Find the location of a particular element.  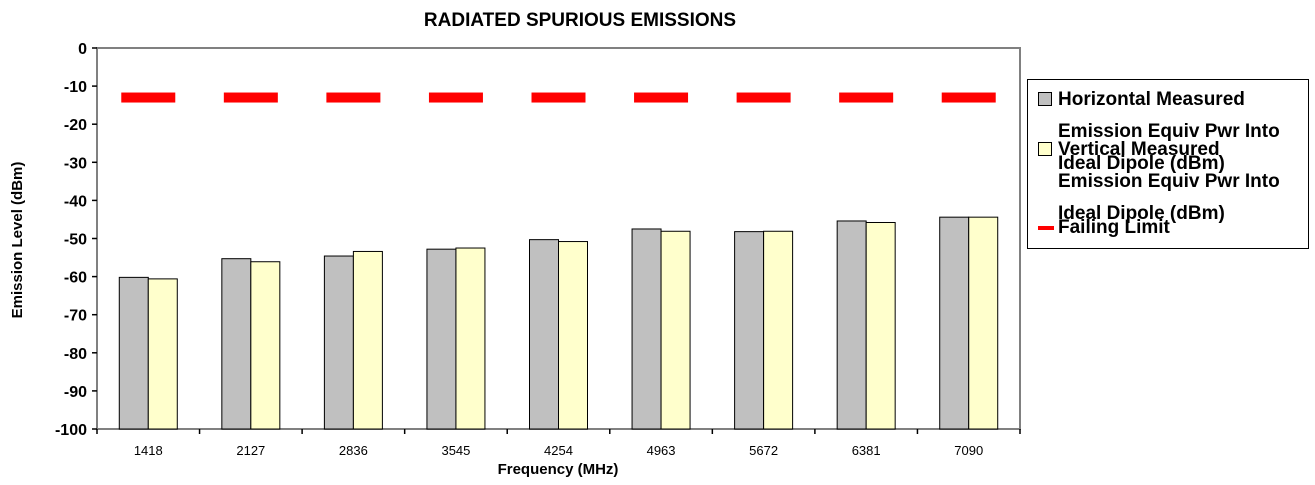

y-axis-label: Emission Level (dBm) is located at coordinates (17, 240).